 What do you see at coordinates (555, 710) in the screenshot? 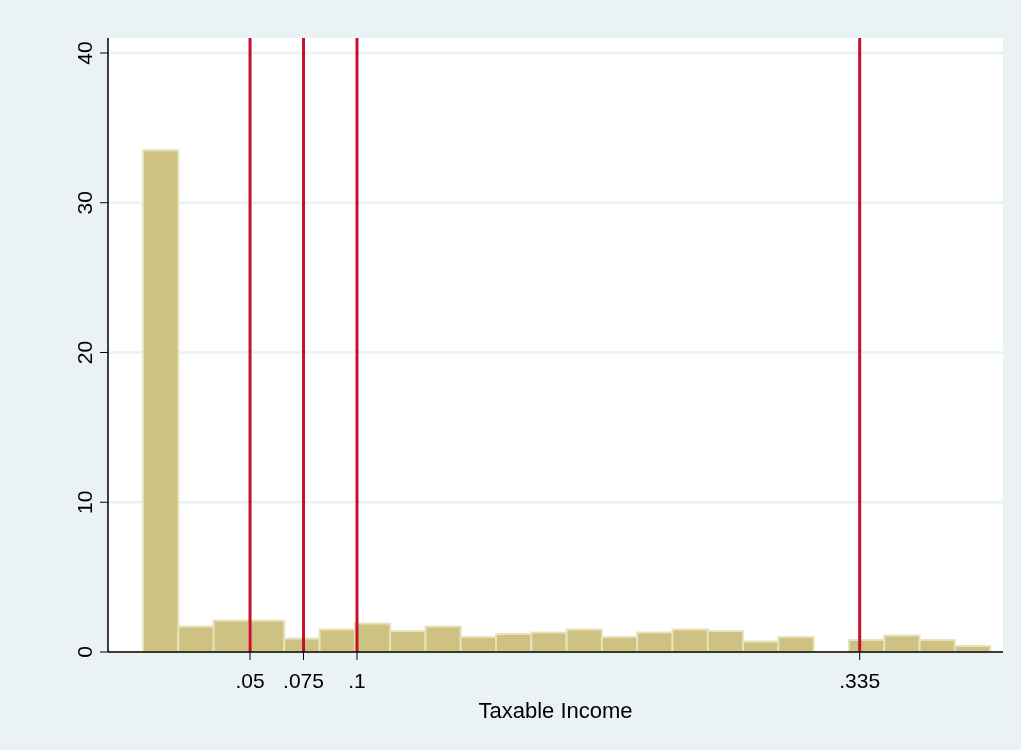
I see `x-axis-title: Taxable Income` at bounding box center [555, 710].